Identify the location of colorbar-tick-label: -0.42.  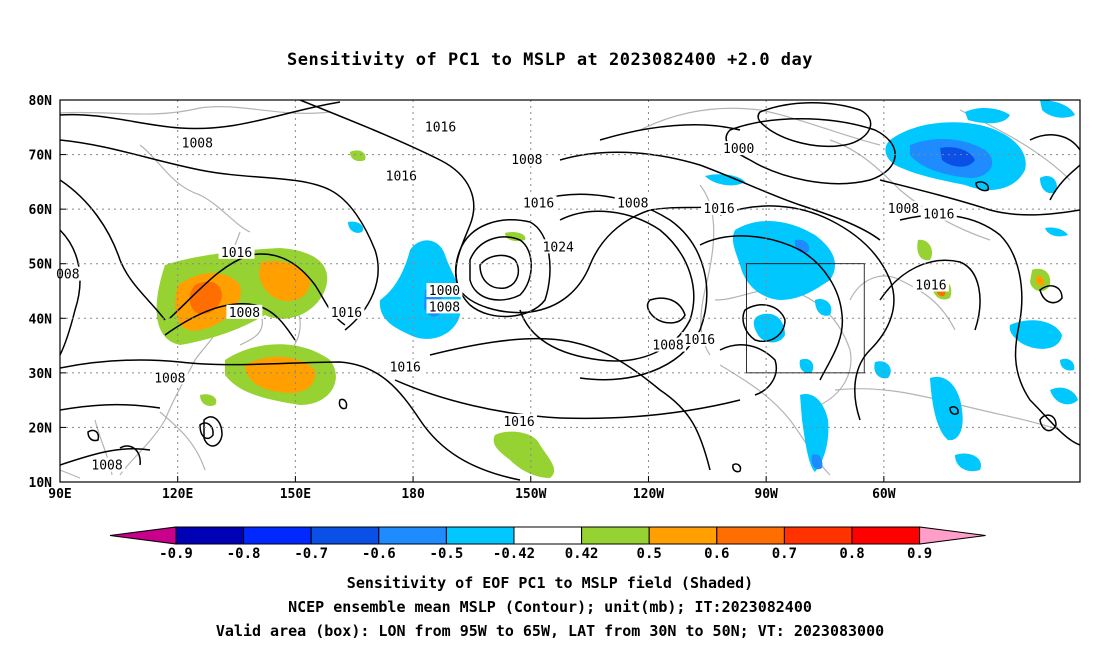
(514, 554).